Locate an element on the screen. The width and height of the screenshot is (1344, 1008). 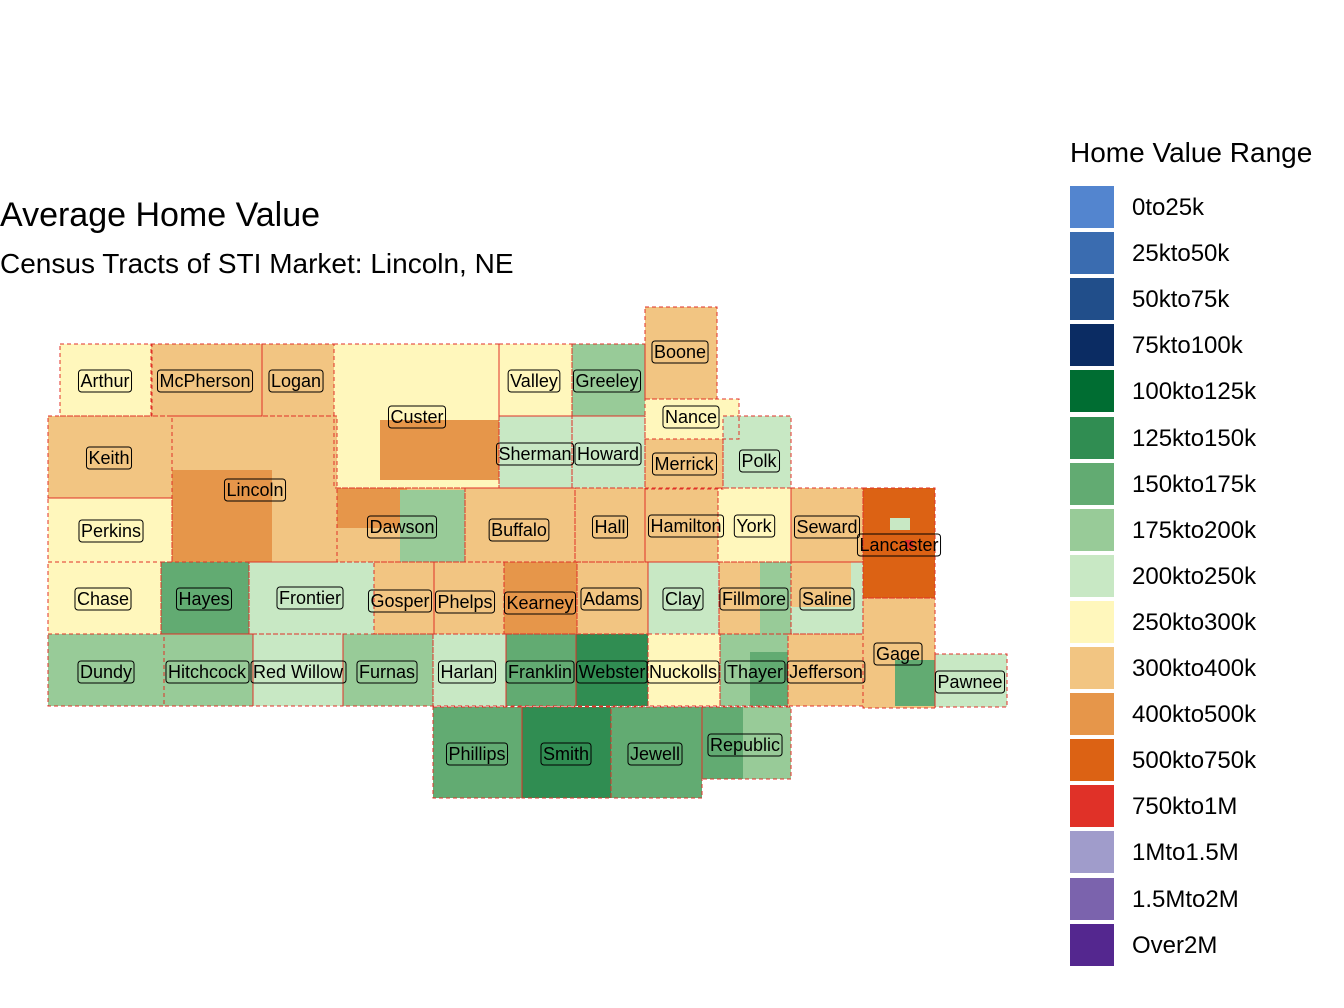
county-label: Greeley is located at coordinates (607, 381).